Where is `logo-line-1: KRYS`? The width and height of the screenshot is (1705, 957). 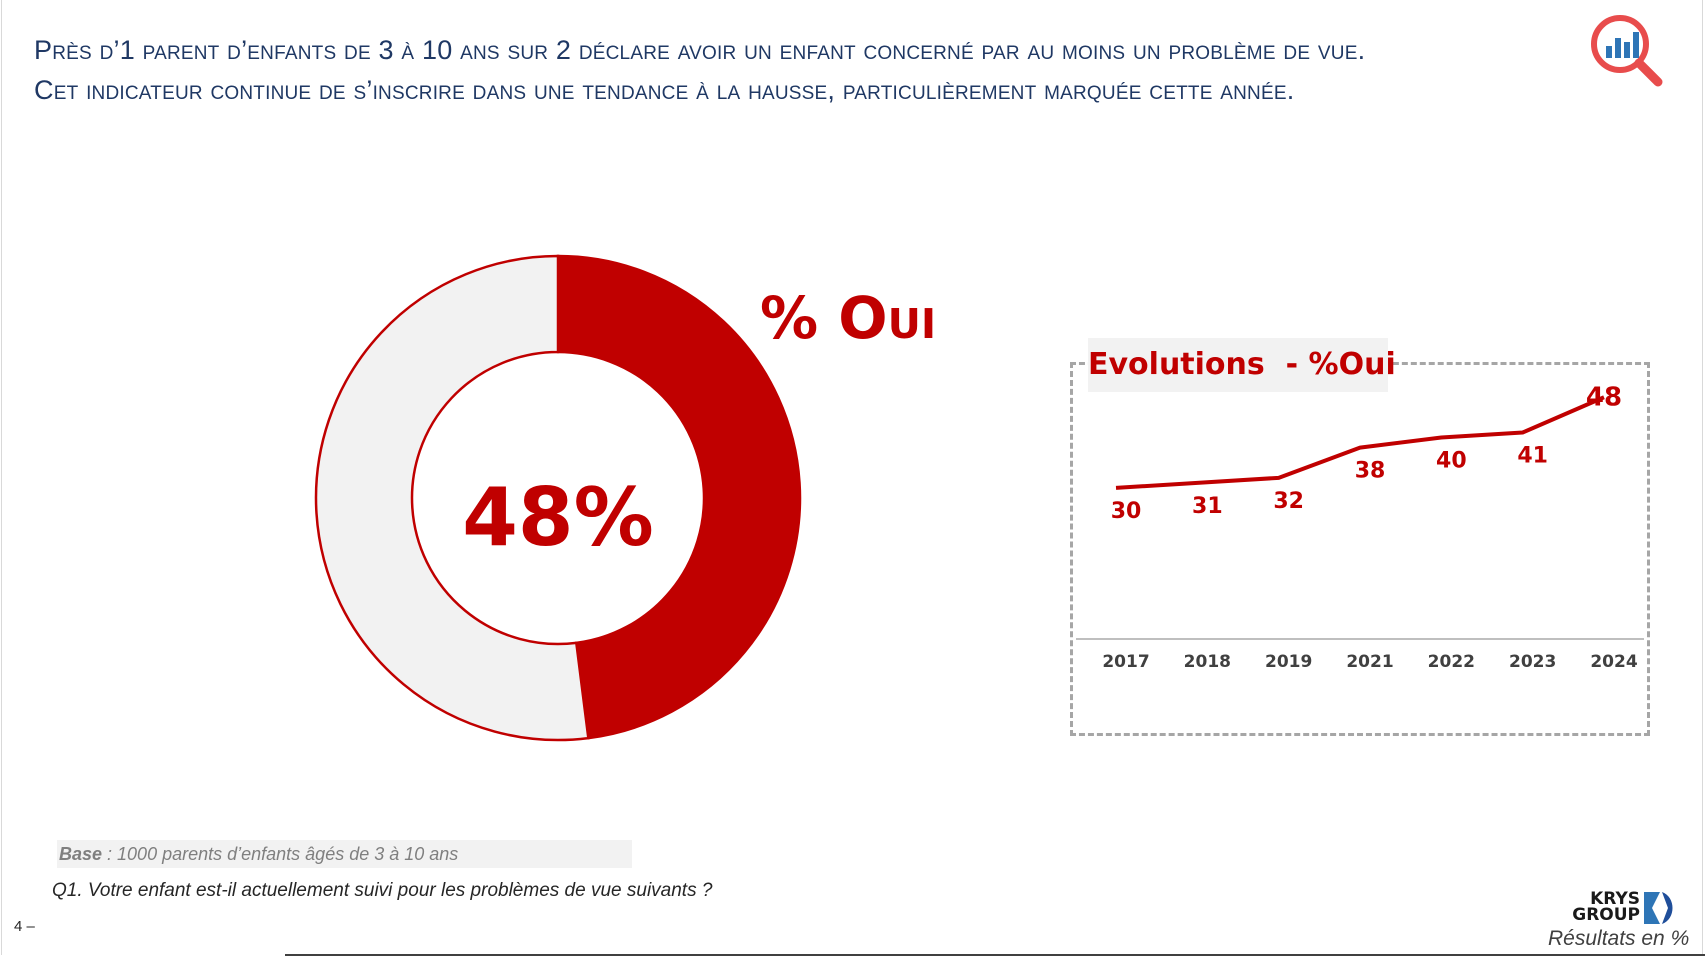
logo-line-1: KRYS is located at coordinates (1615, 899).